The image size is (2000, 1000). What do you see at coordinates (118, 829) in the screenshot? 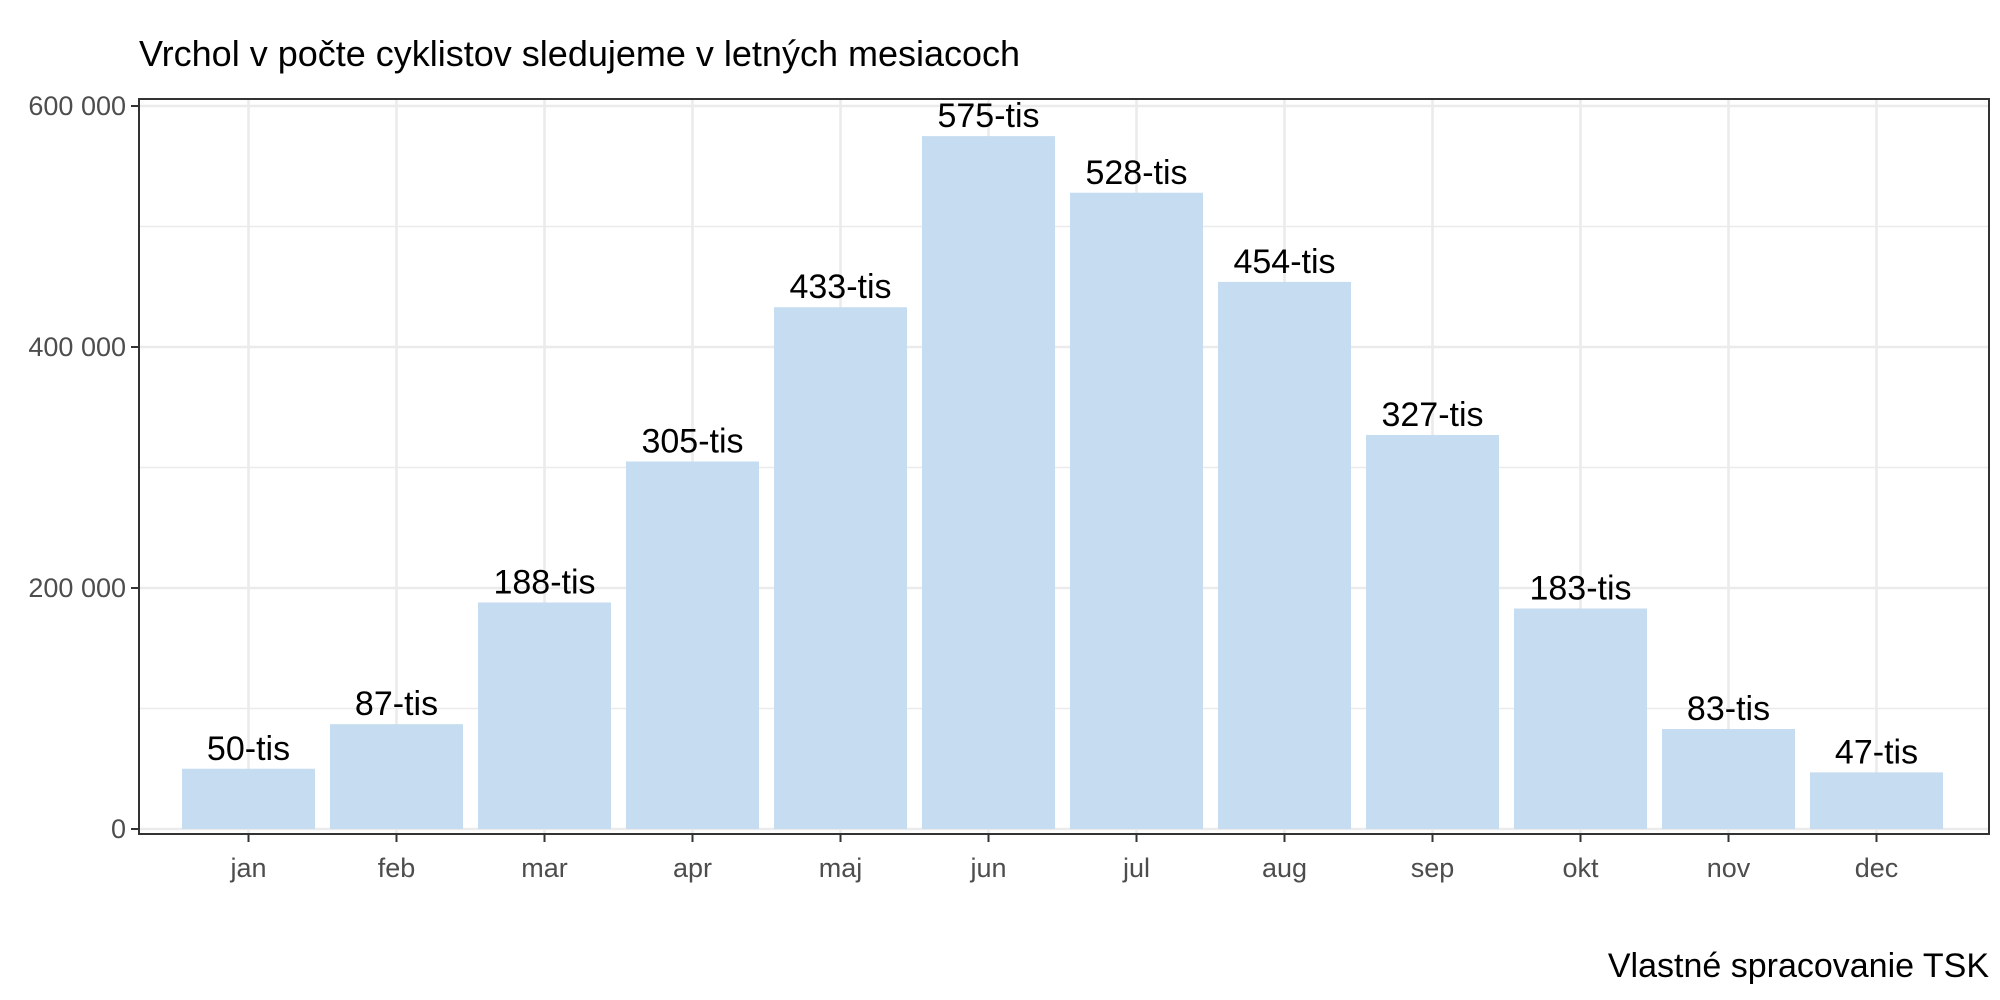
I see `y-tick-label: 0` at bounding box center [118, 829].